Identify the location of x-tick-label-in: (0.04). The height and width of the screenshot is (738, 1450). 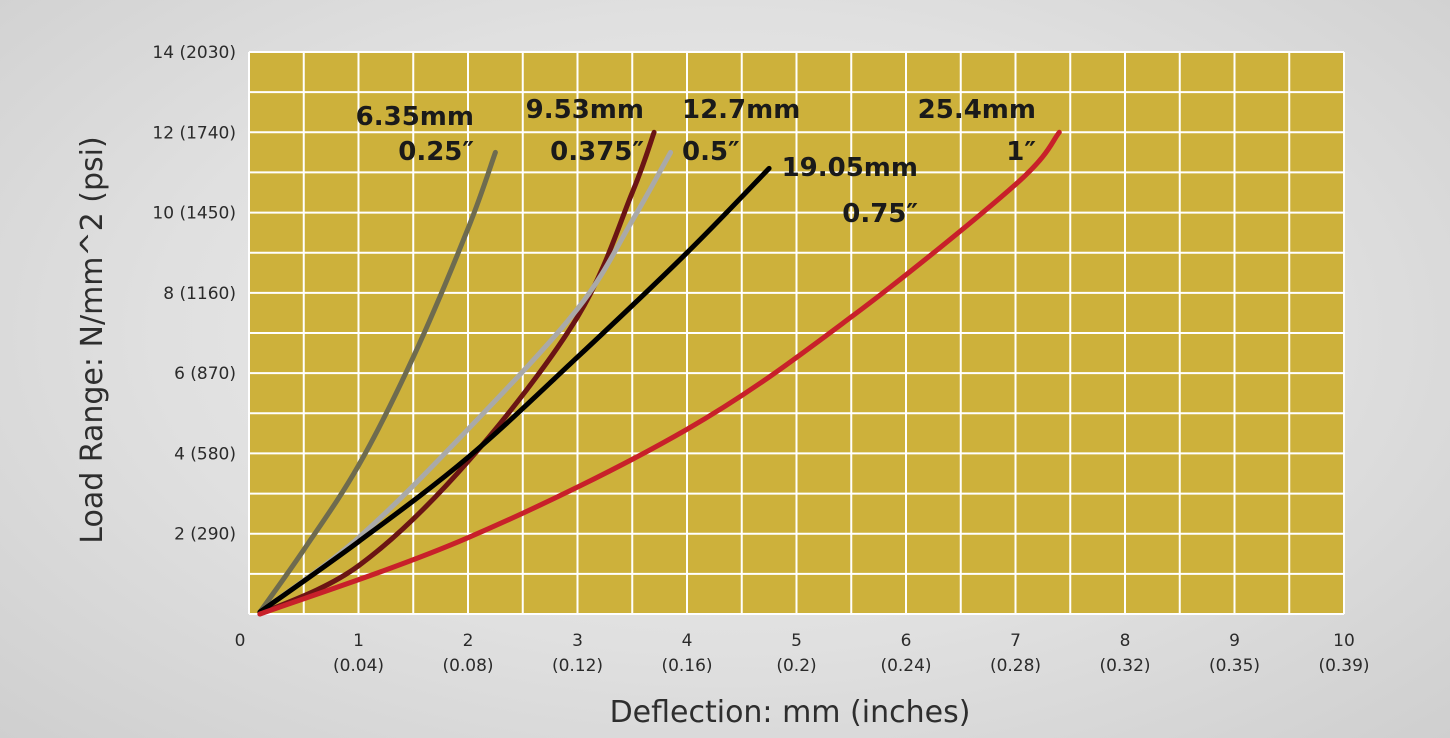
(358, 666).